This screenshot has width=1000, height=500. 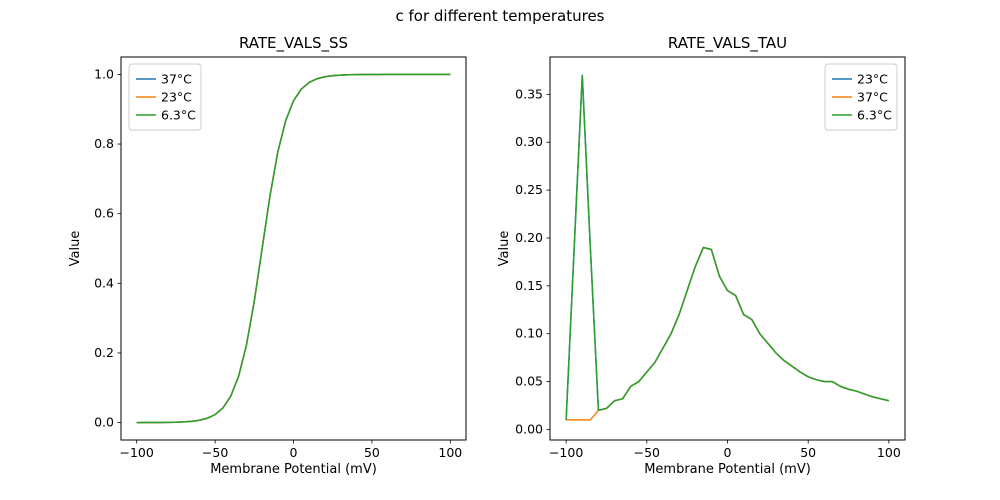 What do you see at coordinates (104, 352) in the screenshot?
I see `y-tick-label: 0.2` at bounding box center [104, 352].